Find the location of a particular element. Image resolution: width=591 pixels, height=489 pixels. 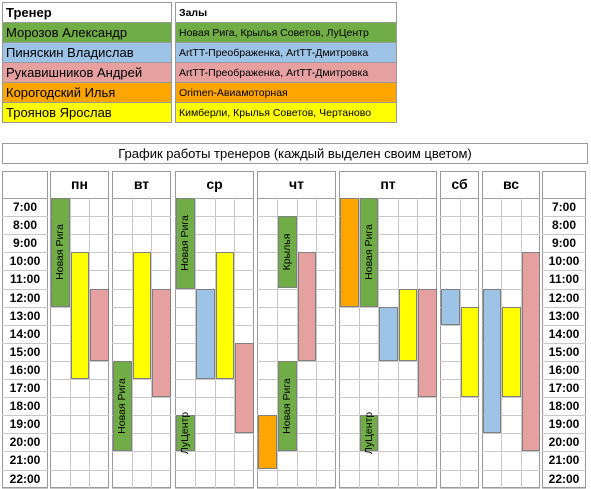

trainer-halls: Кимберли, Крылья Советов, Чертаново is located at coordinates (286, 112).